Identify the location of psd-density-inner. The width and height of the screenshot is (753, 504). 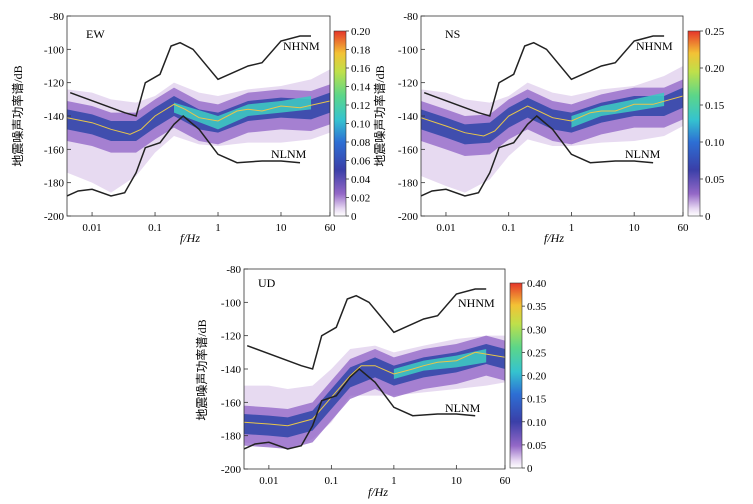
(552, 116).